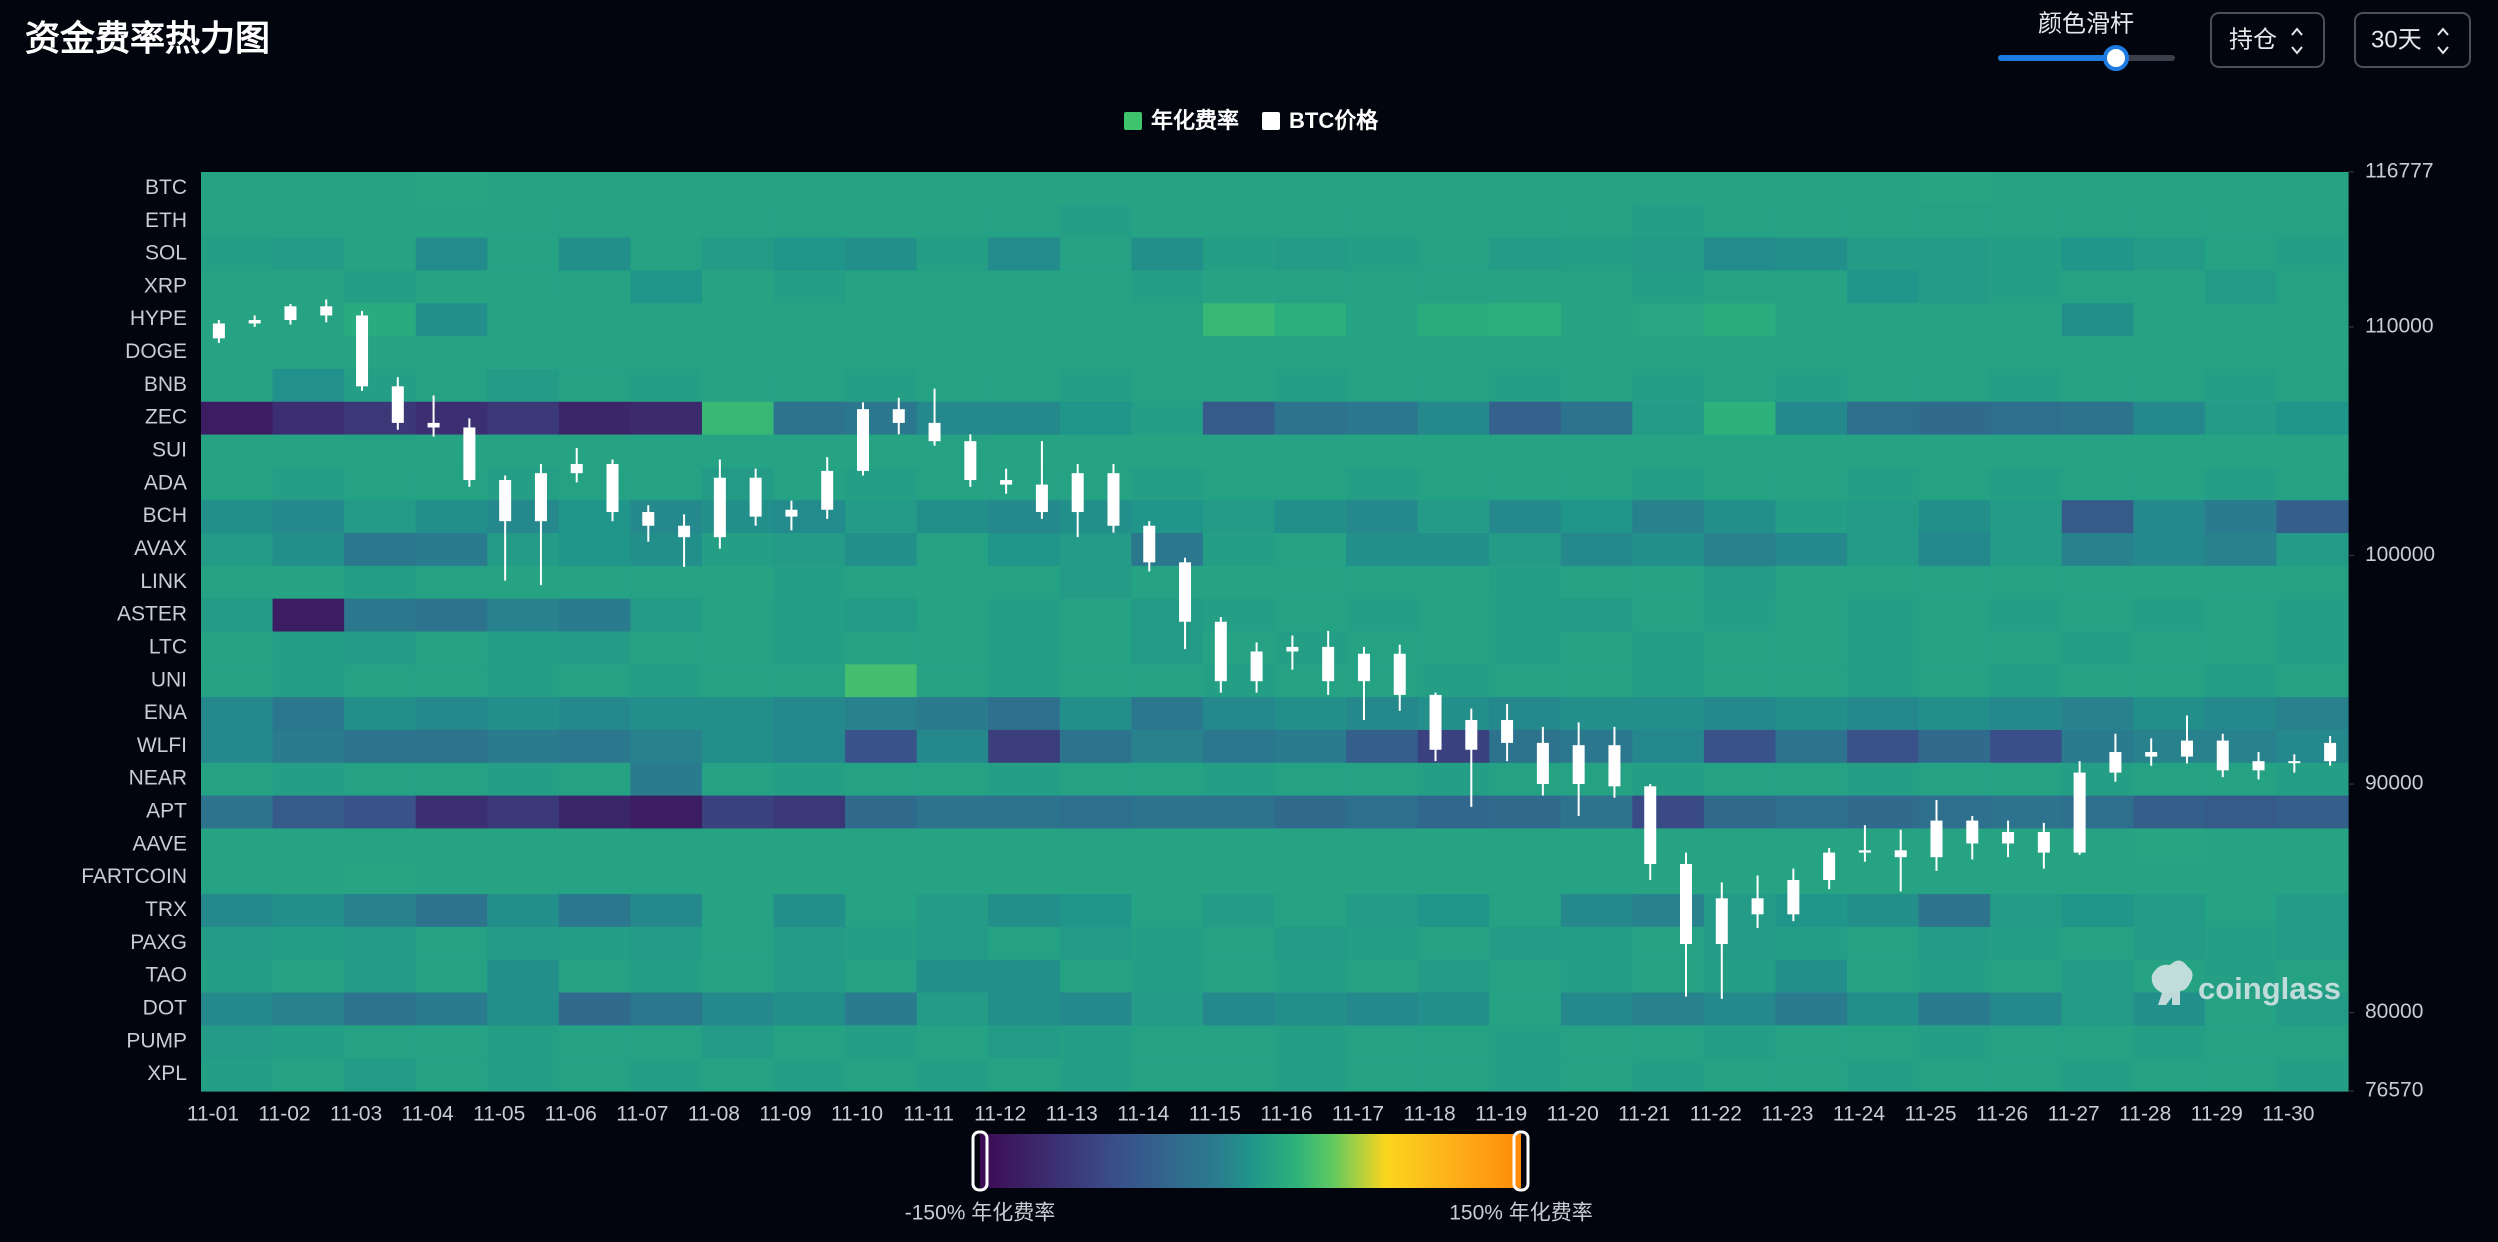  Describe the element at coordinates (169, 679) in the screenshot. I see `row-label: UNI` at that location.